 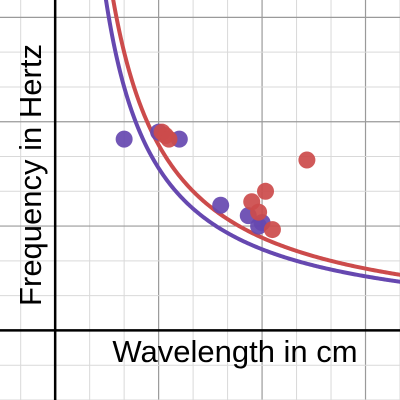 I want to click on y-axis-label: Frequency in Hertz, so click(x=30, y=175).